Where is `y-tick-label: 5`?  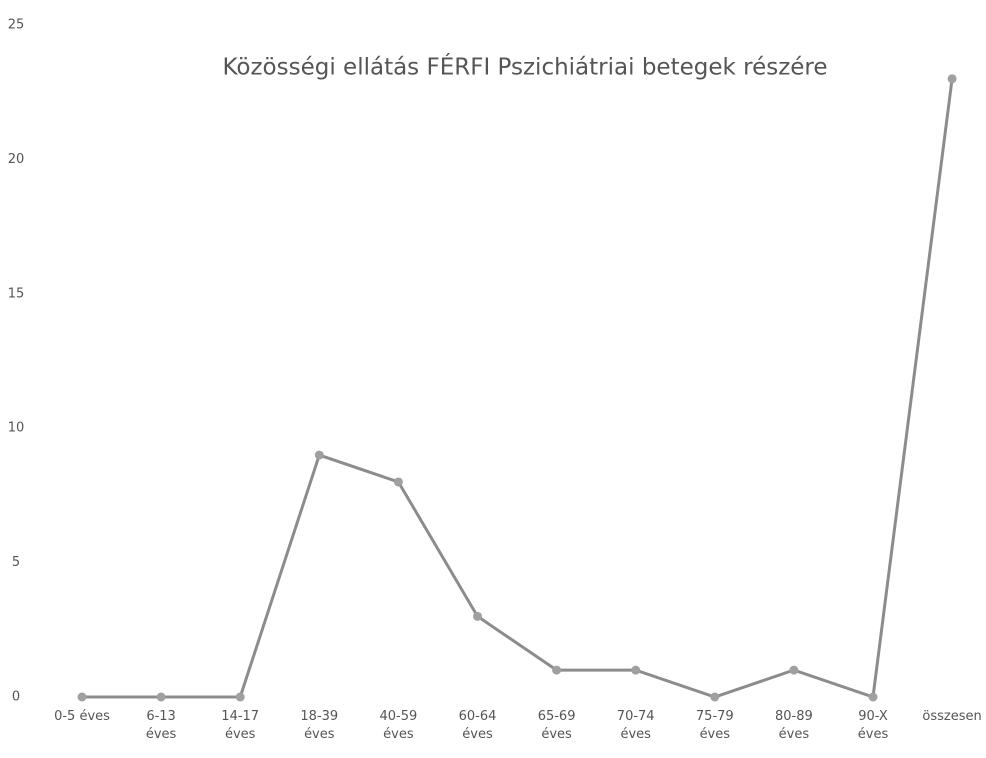
y-tick-label: 5 is located at coordinates (16, 562).